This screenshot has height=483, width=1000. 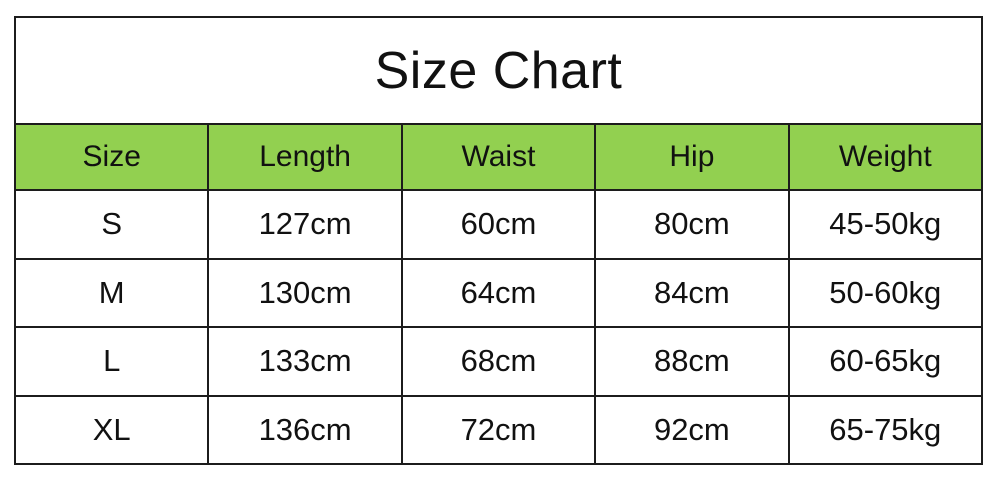 What do you see at coordinates (305, 361) in the screenshot?
I see `table-cell: 133cm` at bounding box center [305, 361].